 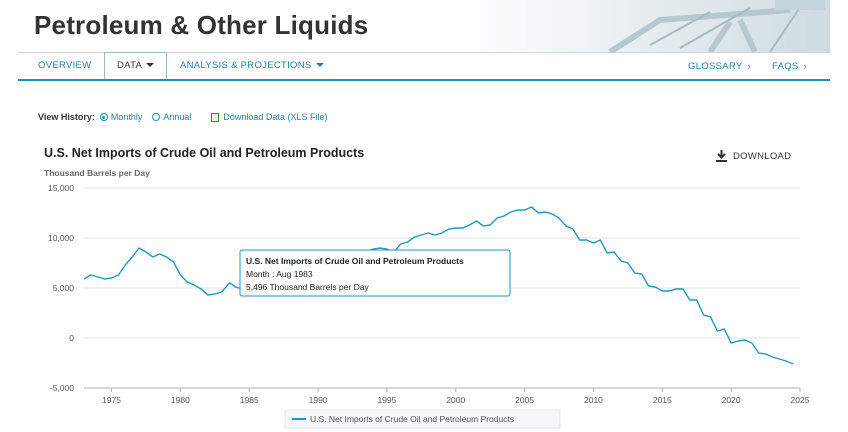 I want to click on download-button: DOWNLOAD, so click(x=753, y=156).